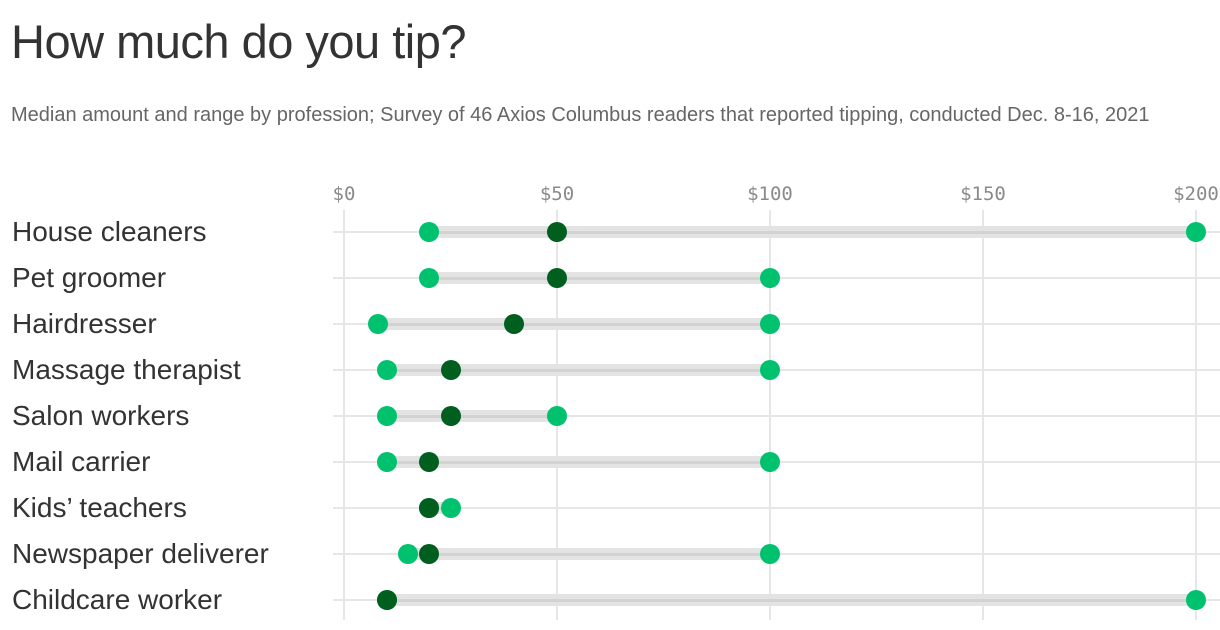 Image resolution: width=1220 pixels, height=630 pixels. What do you see at coordinates (344, 194) in the screenshot?
I see `x-tick-label: $0` at bounding box center [344, 194].